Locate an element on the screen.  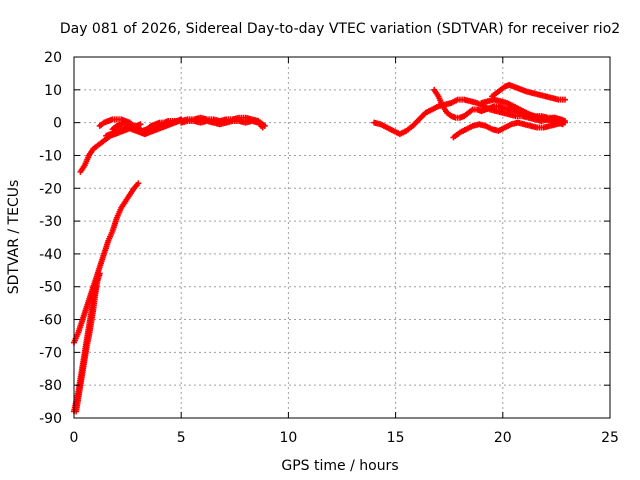
y-tick-label: -70 is located at coordinates (50, 353).